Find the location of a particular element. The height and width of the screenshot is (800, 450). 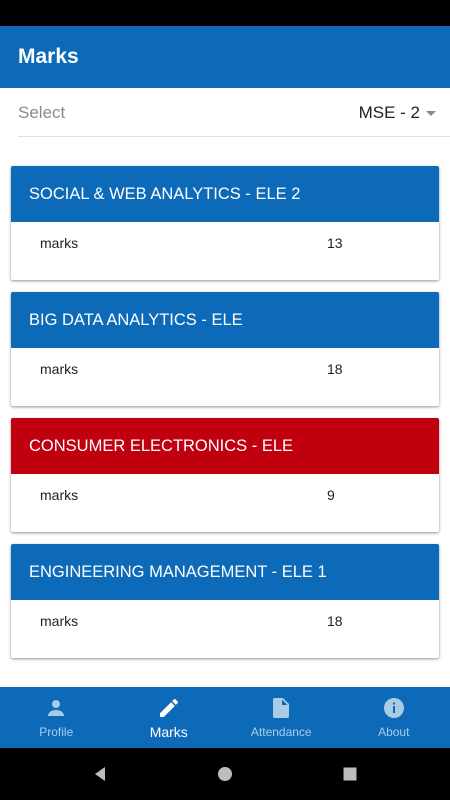

recents-icon is located at coordinates (350, 774).